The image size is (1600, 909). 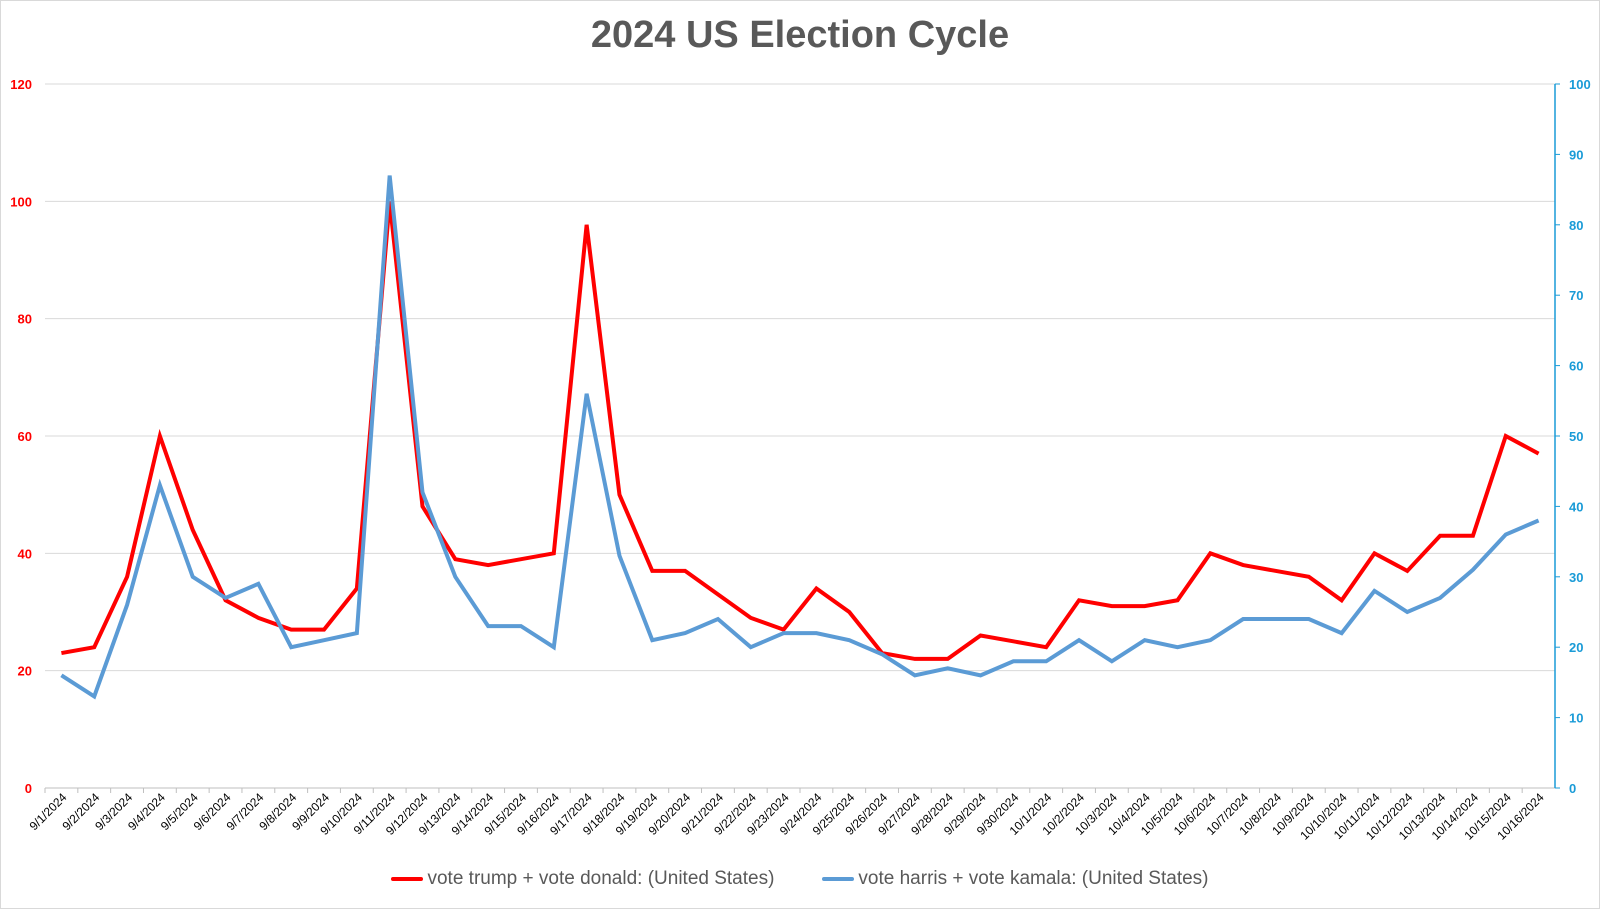 What do you see at coordinates (1580, 84) in the screenshot?
I see `y-right-tick-label: 100` at bounding box center [1580, 84].